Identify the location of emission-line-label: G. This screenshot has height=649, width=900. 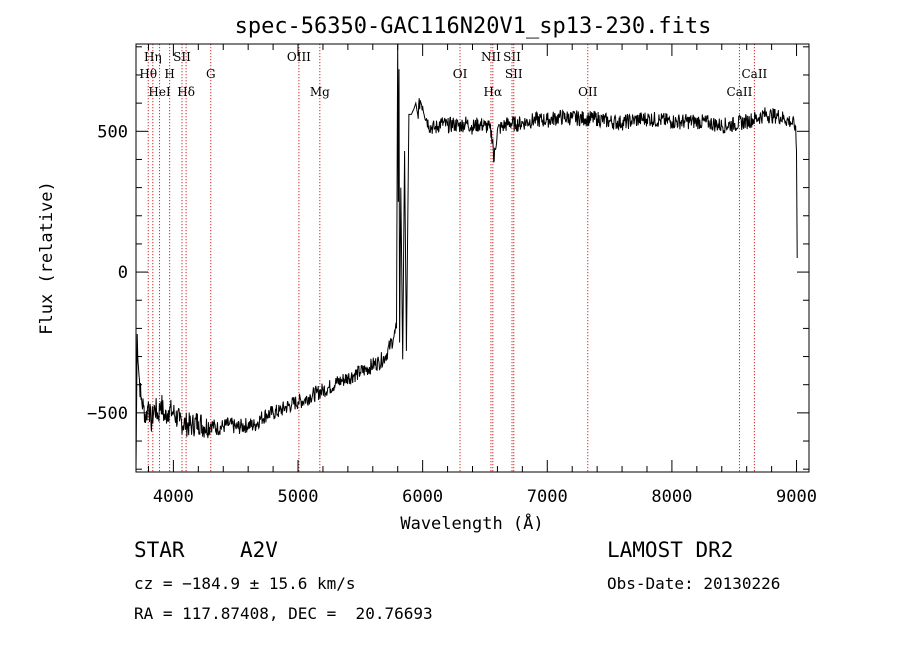
(211, 74).